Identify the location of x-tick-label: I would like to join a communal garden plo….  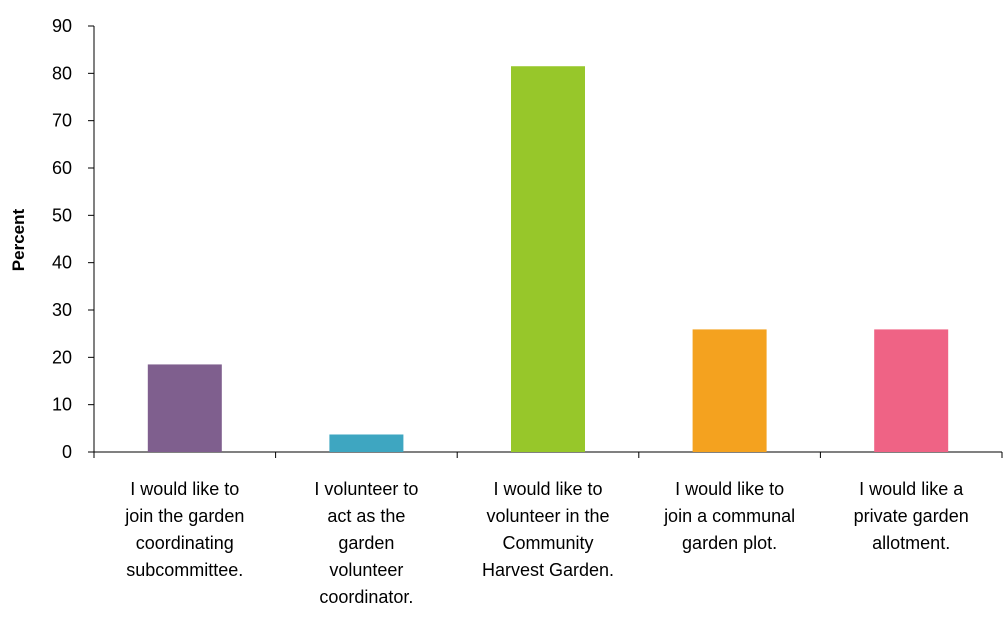
(730, 516).